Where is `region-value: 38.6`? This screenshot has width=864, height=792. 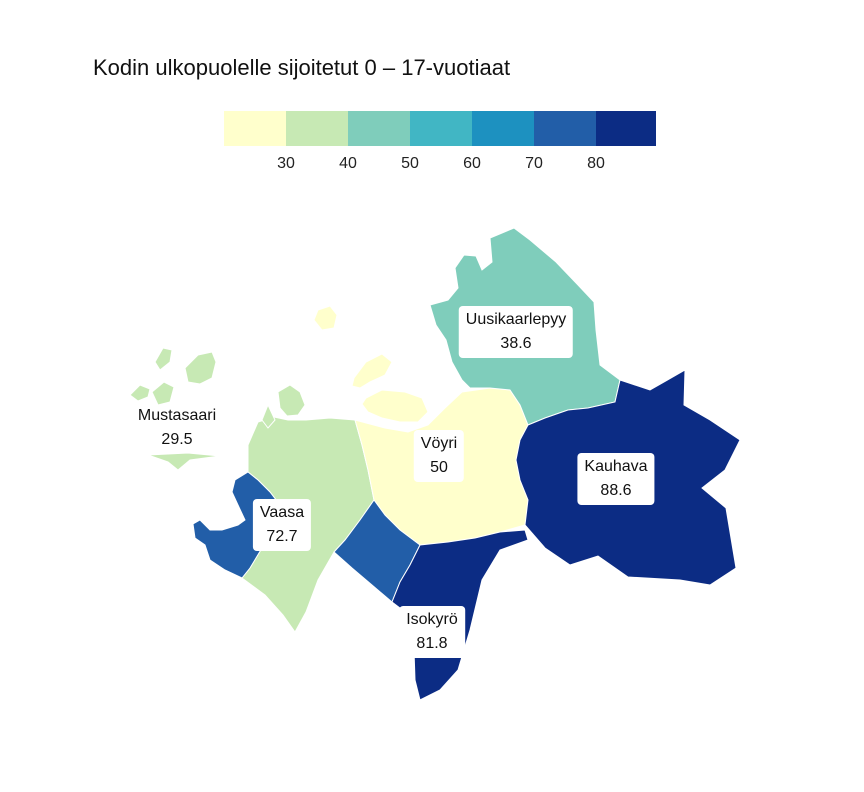
region-value: 38.6 is located at coordinates (516, 343).